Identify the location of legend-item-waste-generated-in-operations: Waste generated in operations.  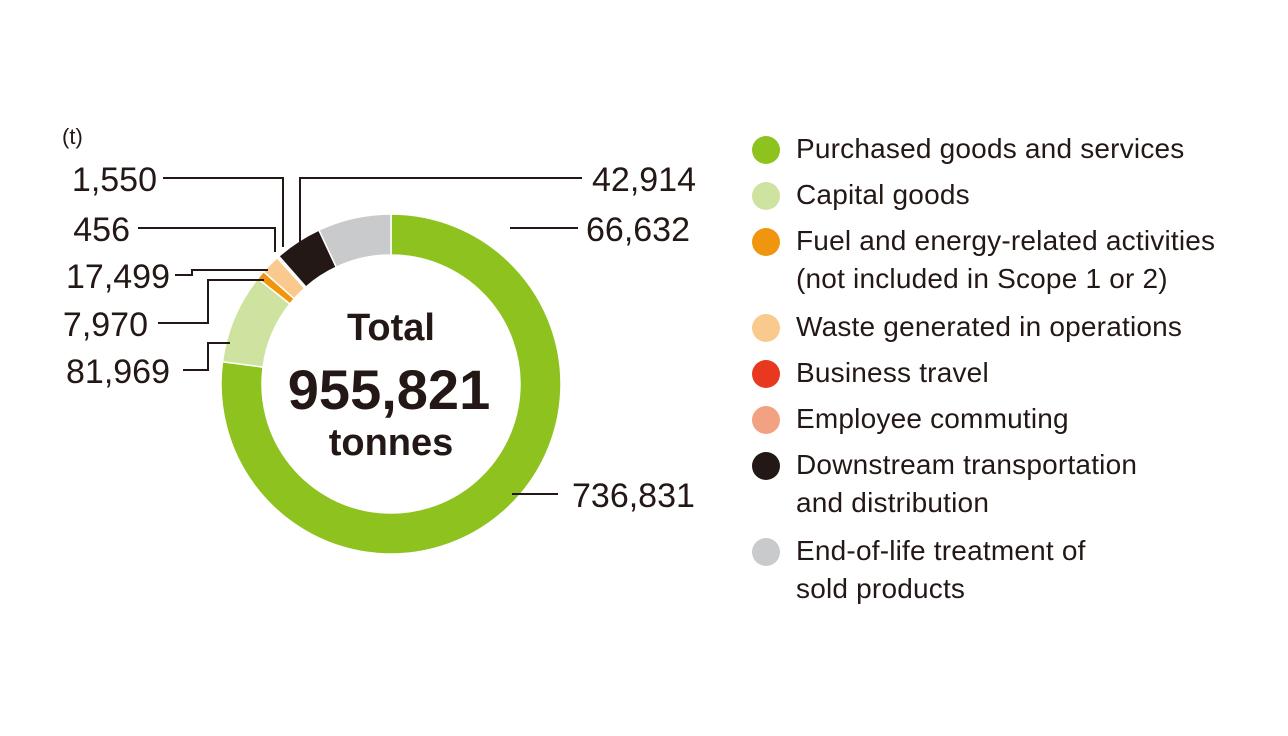
(967, 327).